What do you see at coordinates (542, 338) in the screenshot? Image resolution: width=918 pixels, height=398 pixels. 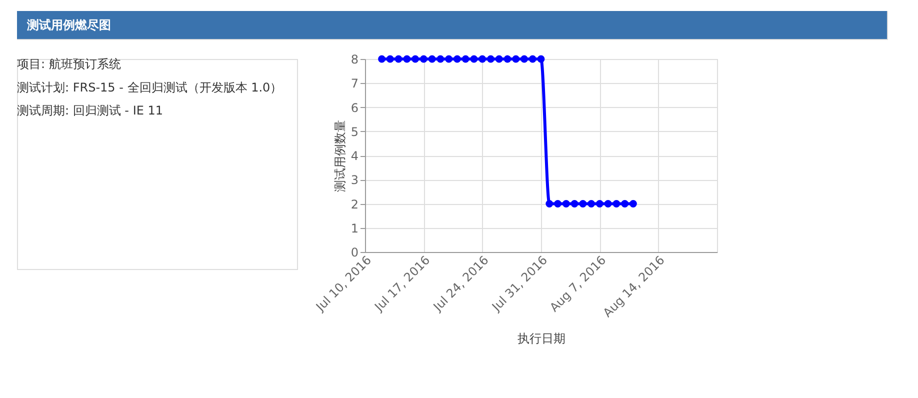 I see `x-axis-title: 执行日期` at bounding box center [542, 338].